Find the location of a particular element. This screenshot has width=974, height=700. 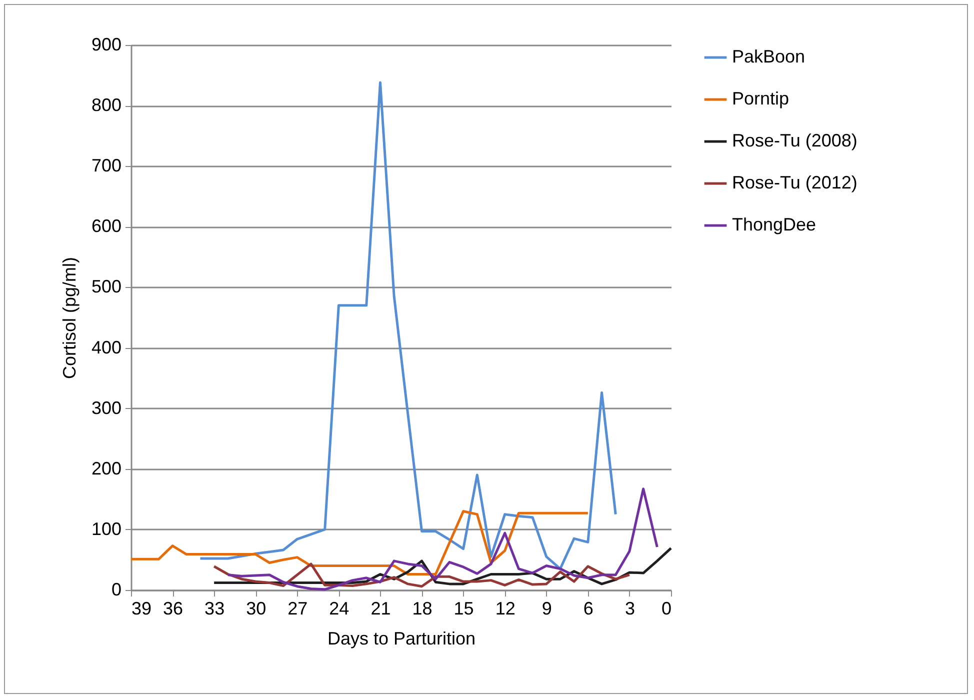

x-tick-label: 33 is located at coordinates (214, 608).